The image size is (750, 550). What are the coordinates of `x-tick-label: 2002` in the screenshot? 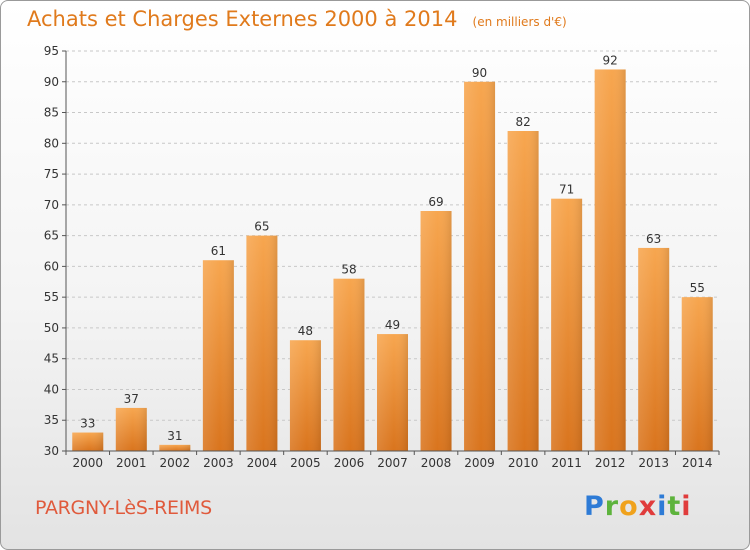 It's located at (175, 463).